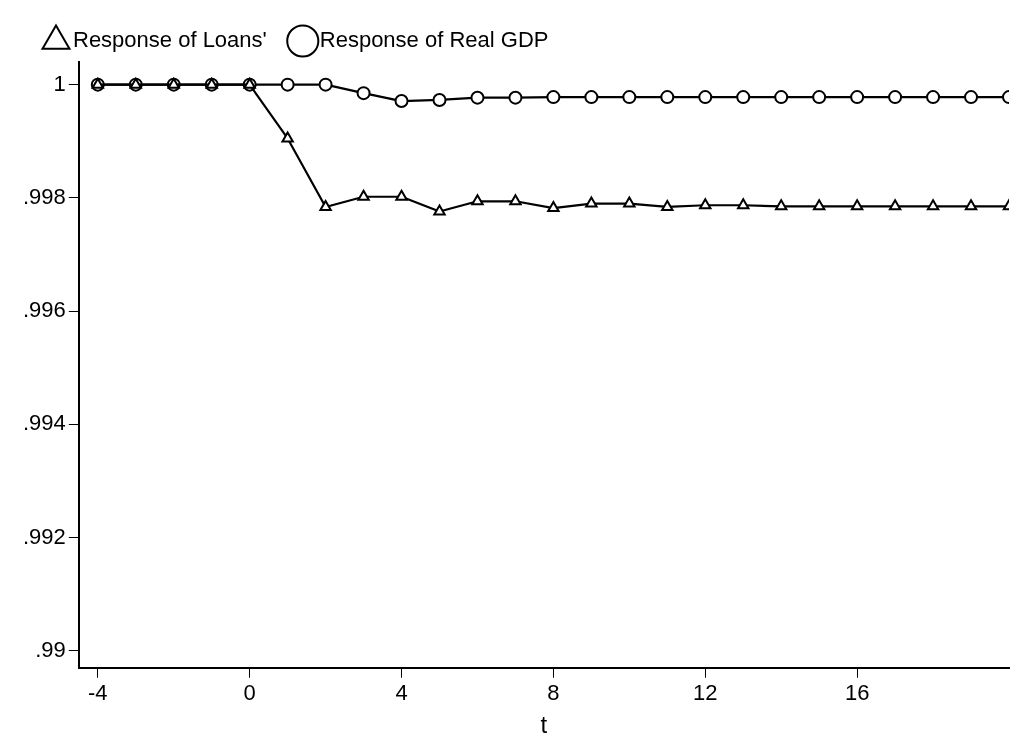  Describe the element at coordinates (59, 83) in the screenshot. I see `y-tick-label: 1` at that location.